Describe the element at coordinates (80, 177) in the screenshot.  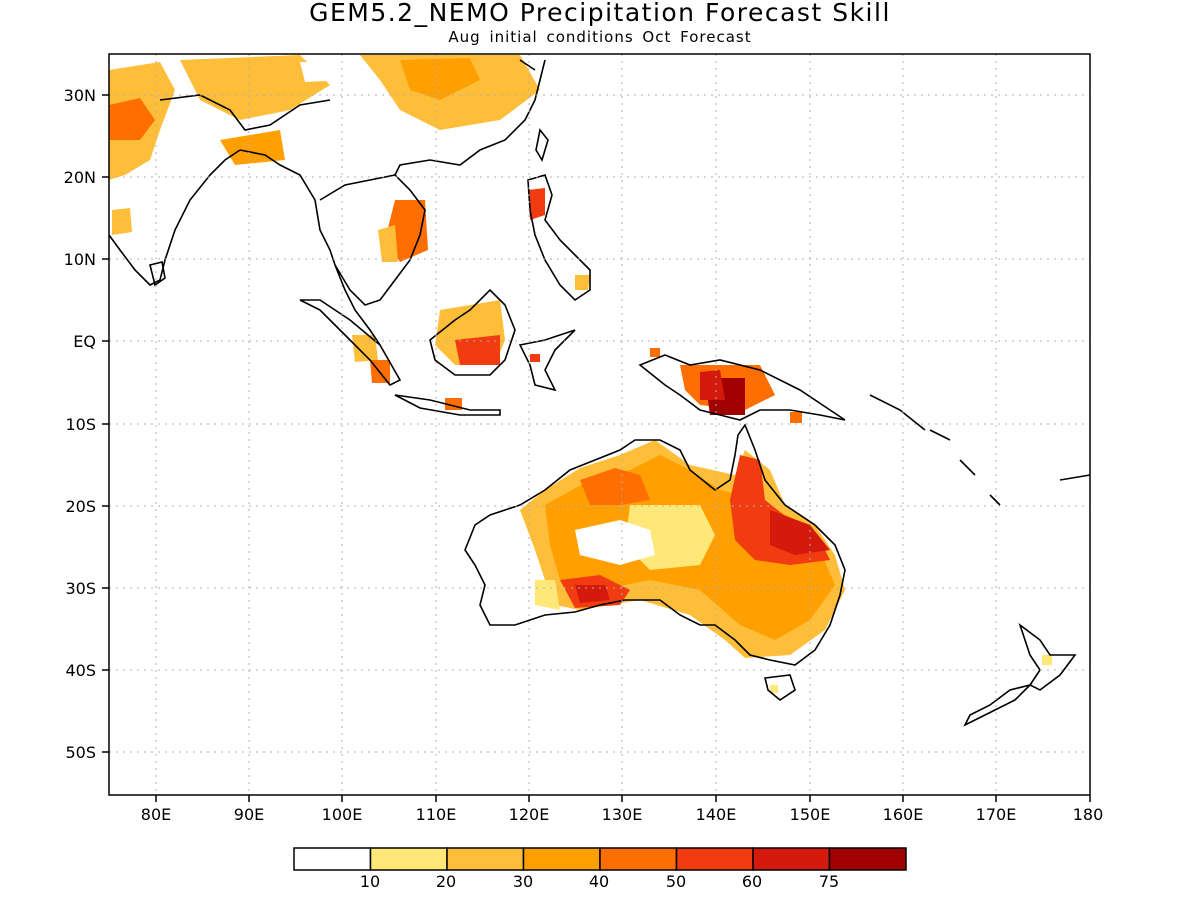
I see `y-tick-label: 20N` at that location.